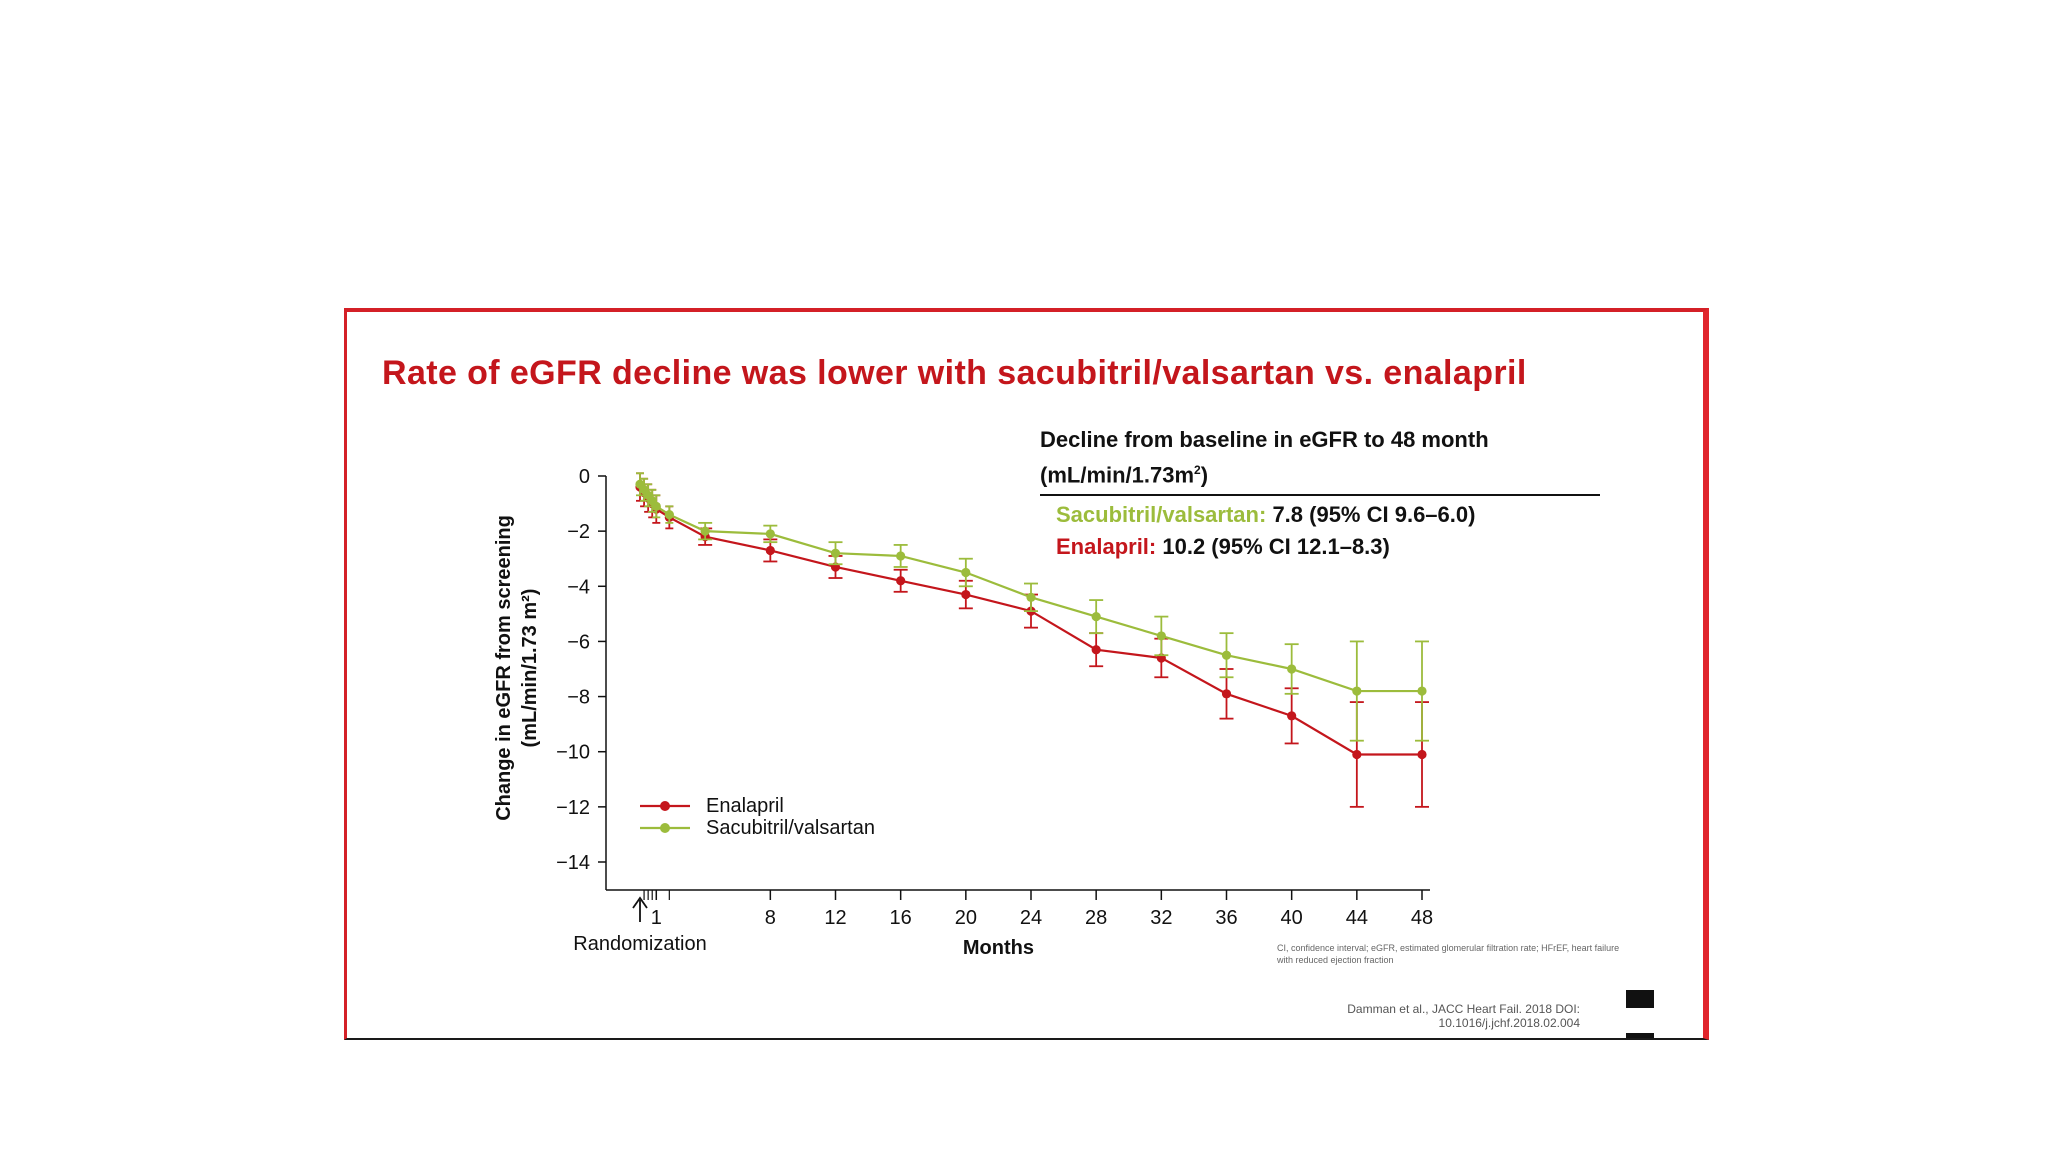 The height and width of the screenshot is (1152, 2048). What do you see at coordinates (578, 532) in the screenshot?
I see `y-tick-label: −2` at bounding box center [578, 532].